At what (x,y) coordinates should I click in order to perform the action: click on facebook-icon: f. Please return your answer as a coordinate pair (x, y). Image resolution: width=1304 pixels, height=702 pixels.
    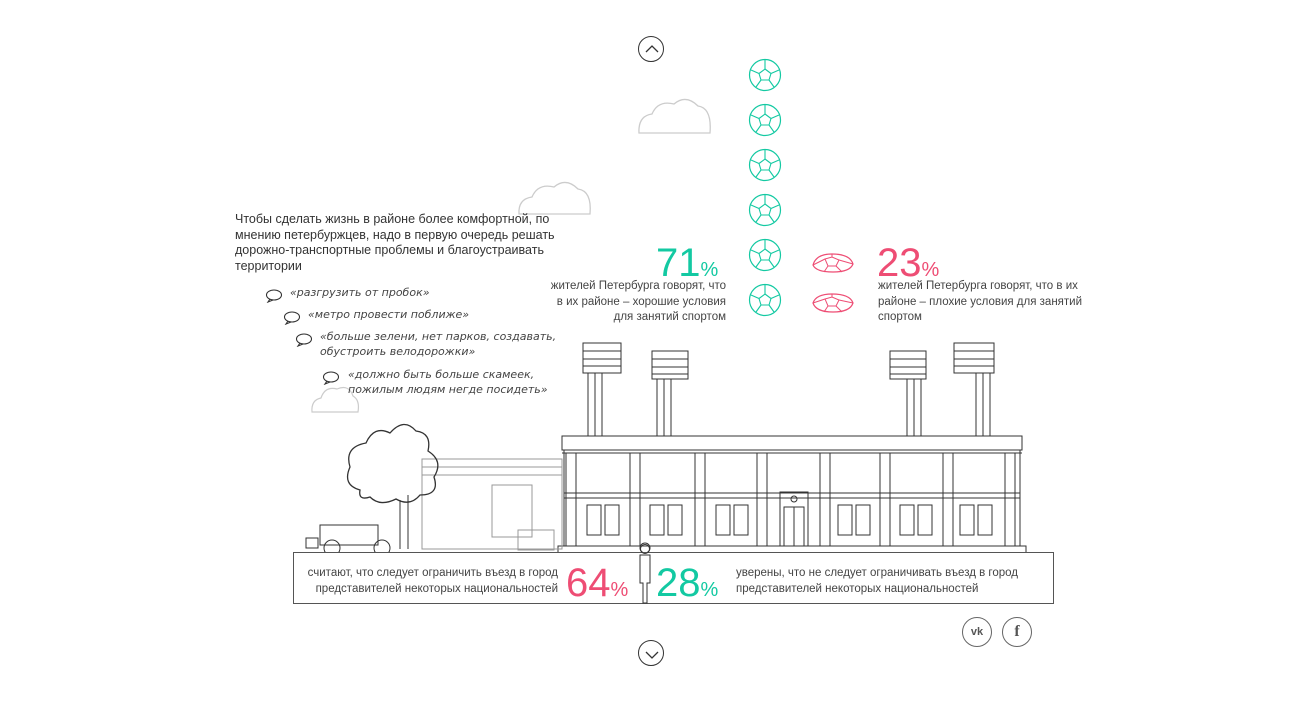
    Looking at the image, I should click on (1017, 631).